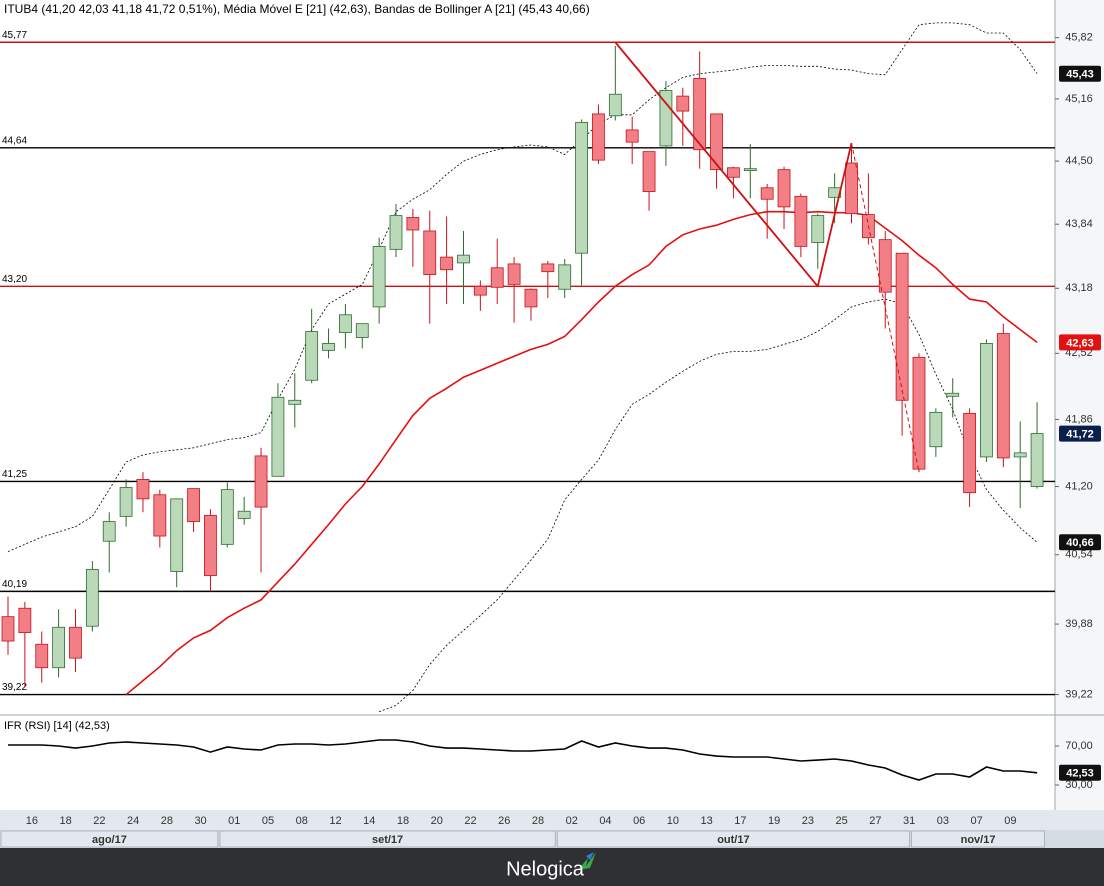  I want to click on x-tick-label: 19, so click(774, 821).